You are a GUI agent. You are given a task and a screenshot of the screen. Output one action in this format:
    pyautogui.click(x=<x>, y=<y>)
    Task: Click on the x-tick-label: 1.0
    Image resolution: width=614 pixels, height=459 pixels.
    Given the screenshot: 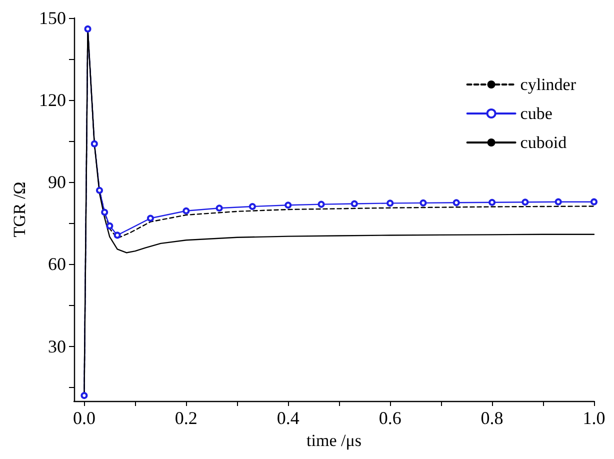 What is the action you would take?
    pyautogui.click(x=594, y=418)
    